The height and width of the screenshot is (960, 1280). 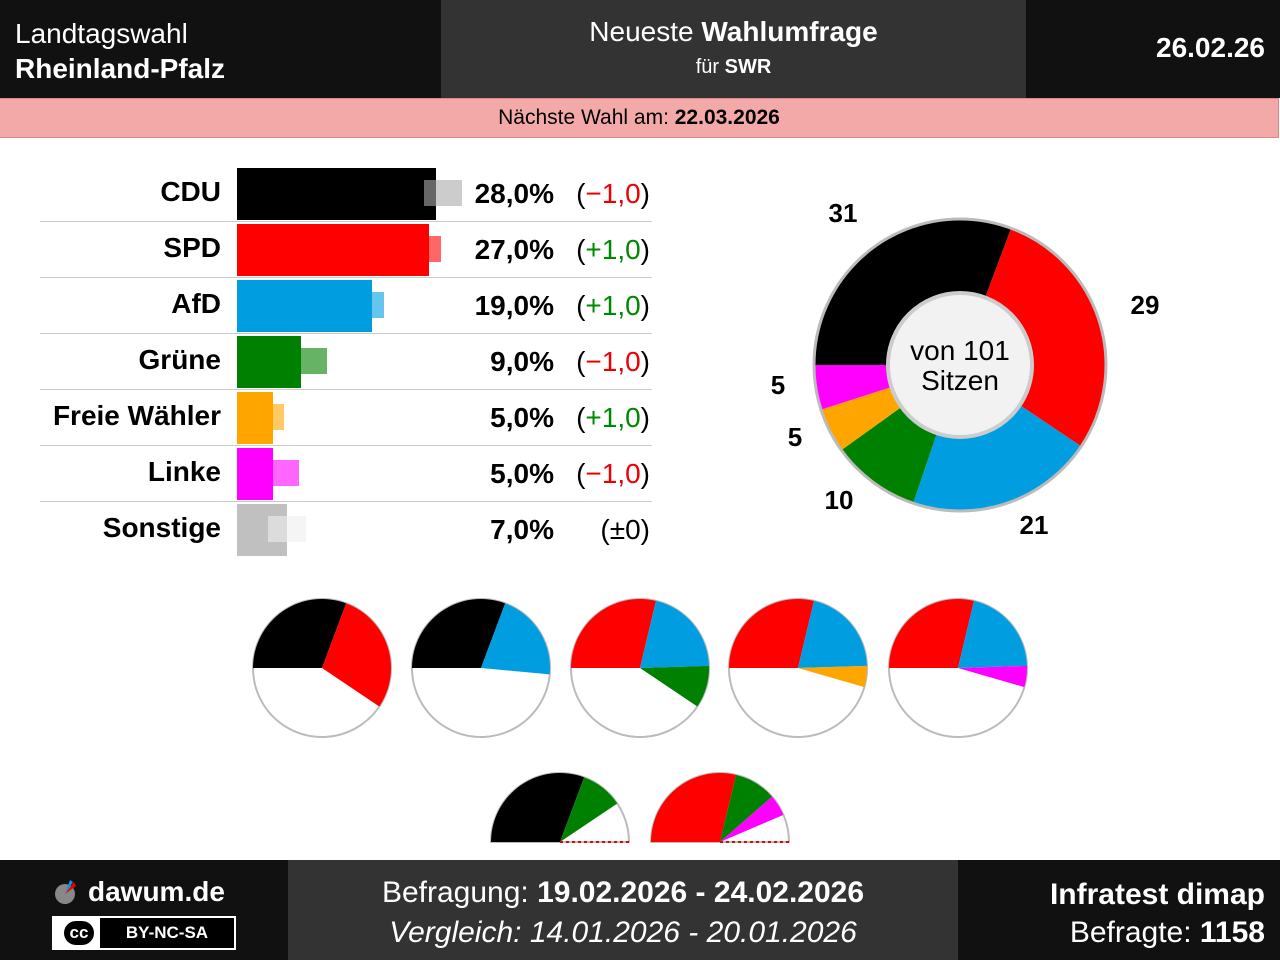 What do you see at coordinates (1157, 894) in the screenshot?
I see `institute-name: Infratest dimap` at bounding box center [1157, 894].